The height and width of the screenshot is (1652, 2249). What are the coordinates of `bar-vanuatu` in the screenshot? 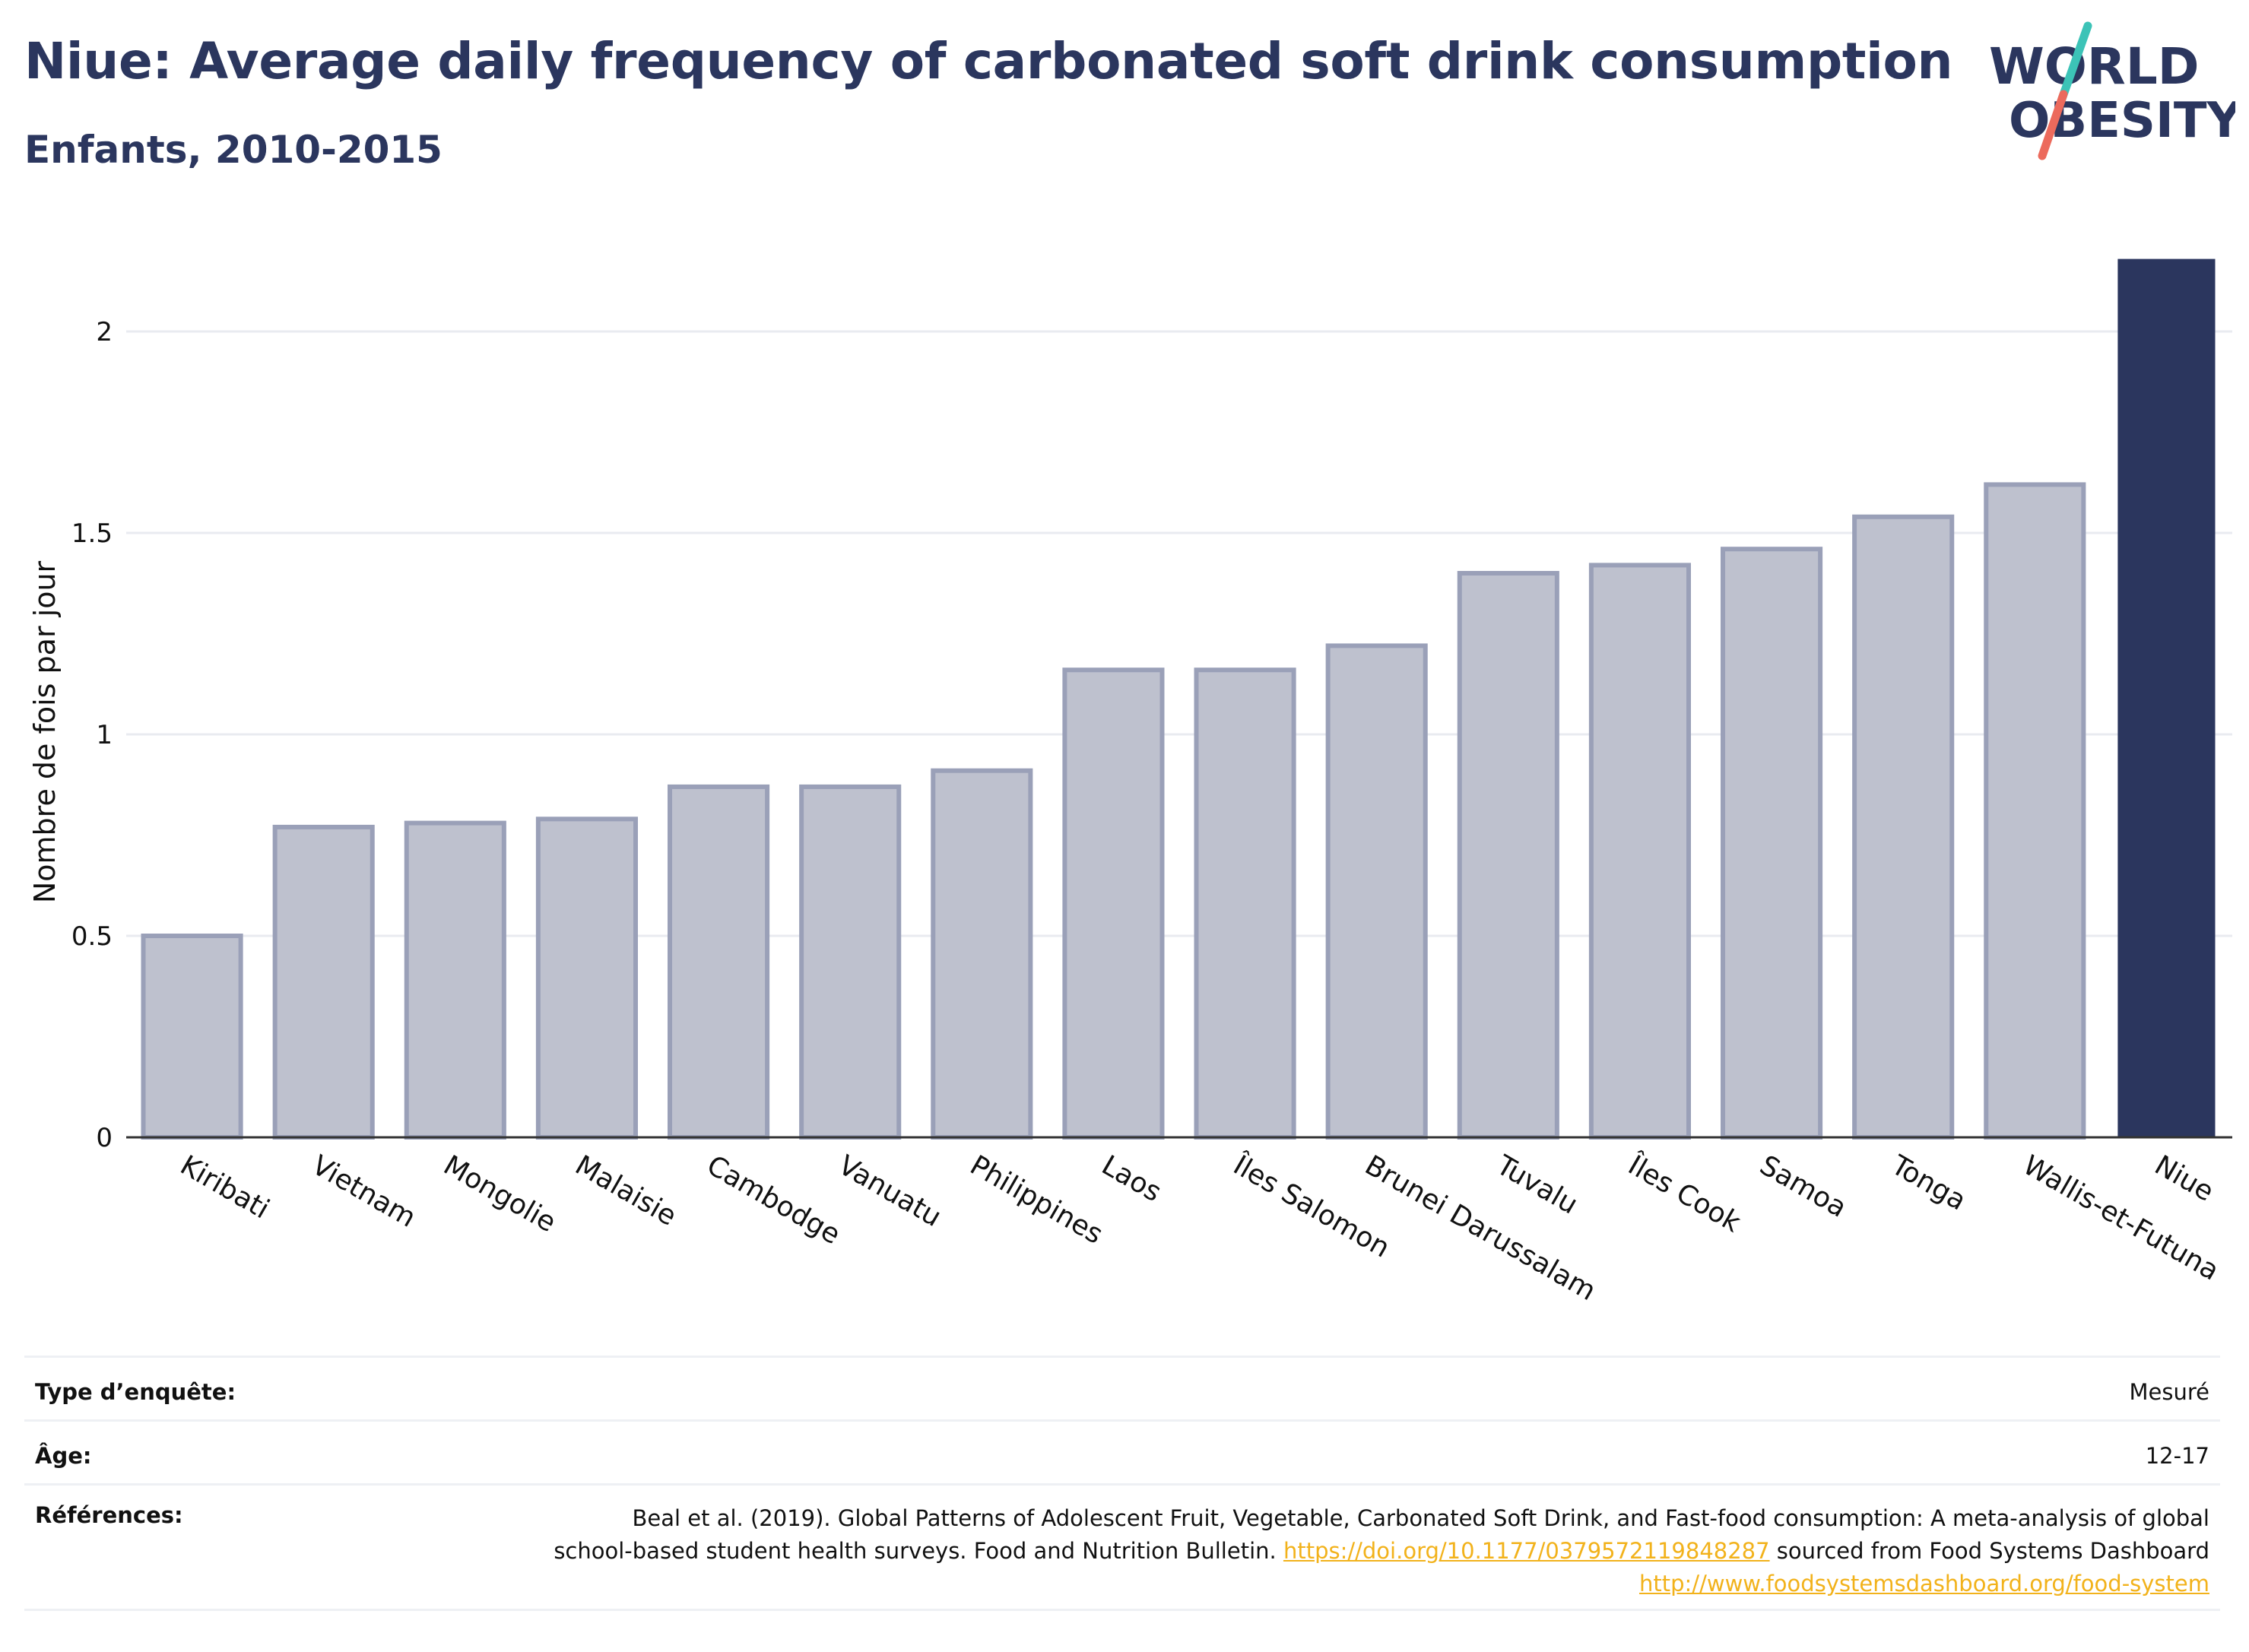 It's located at (850, 962).